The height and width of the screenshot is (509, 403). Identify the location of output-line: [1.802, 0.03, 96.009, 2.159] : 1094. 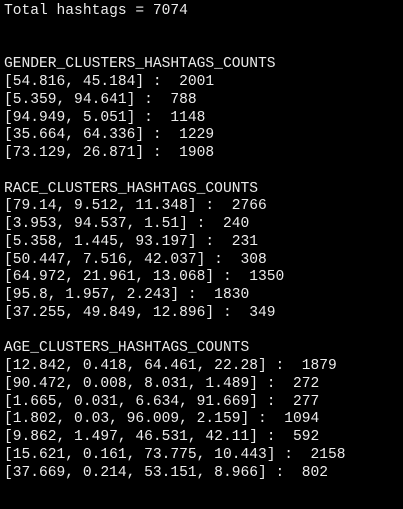
(162, 419).